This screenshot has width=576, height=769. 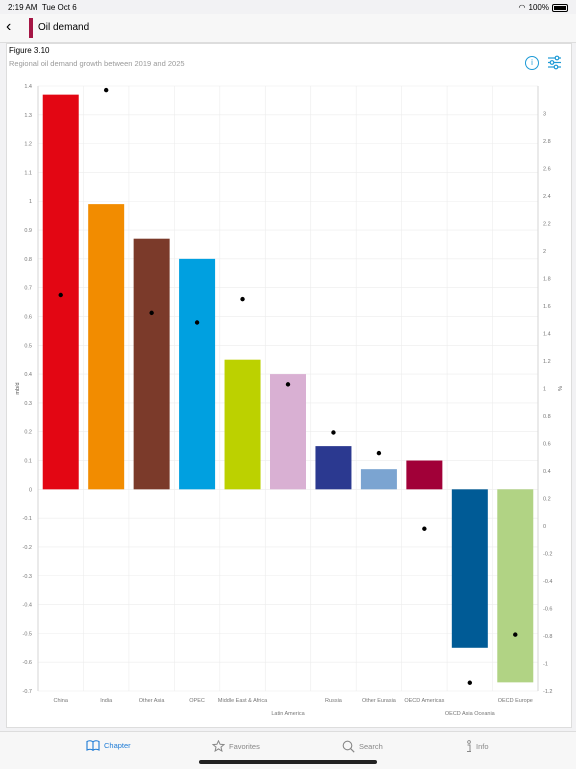 What do you see at coordinates (424, 475) in the screenshot?
I see `bar-oecd-americas` at bounding box center [424, 475].